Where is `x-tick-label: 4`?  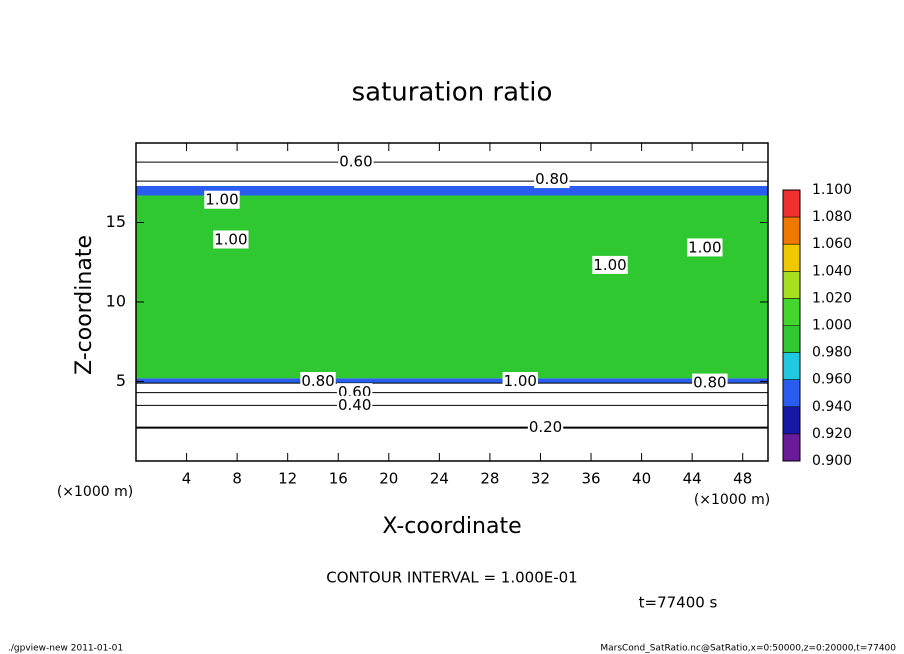
x-tick-label: 4 is located at coordinates (187, 479).